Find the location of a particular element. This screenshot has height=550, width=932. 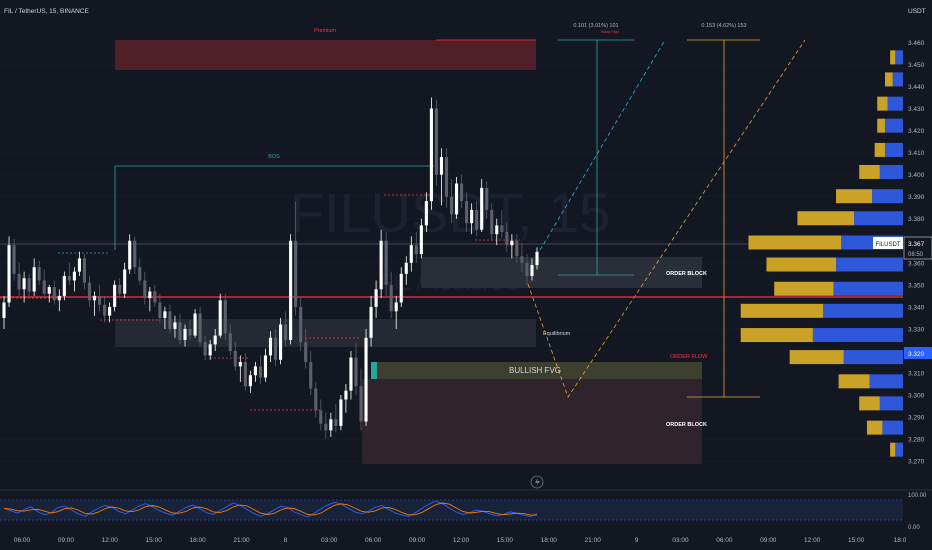

price-tick-label: 3.420 is located at coordinates (916, 131).